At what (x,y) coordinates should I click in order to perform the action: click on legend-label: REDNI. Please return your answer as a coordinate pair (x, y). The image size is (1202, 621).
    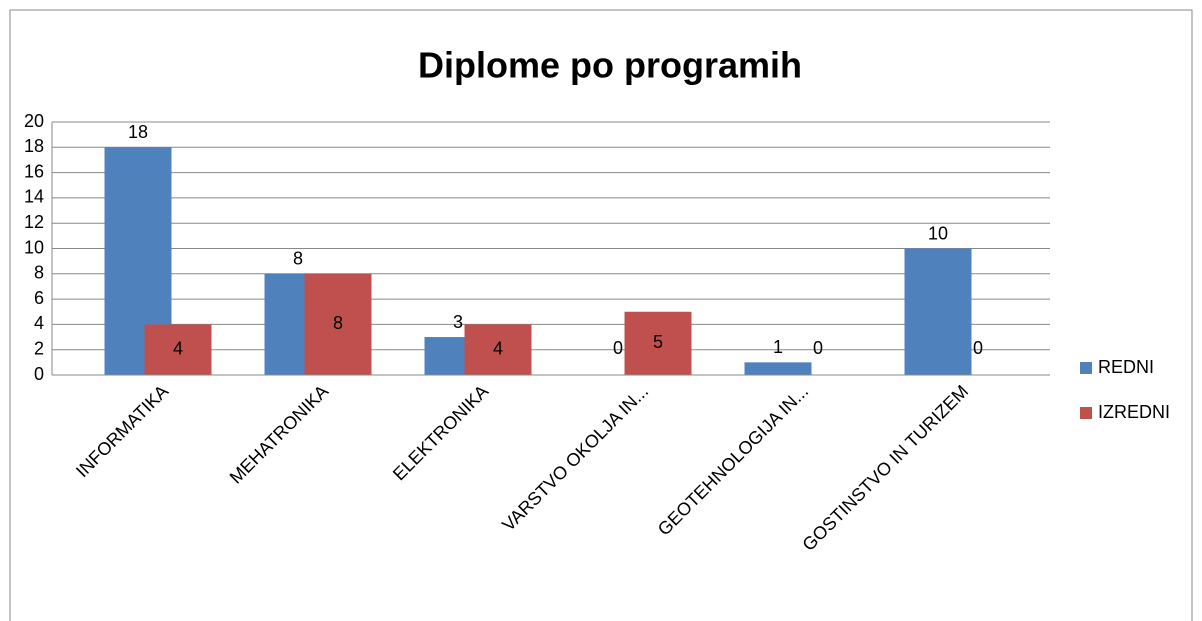
    Looking at the image, I should click on (1126, 367).